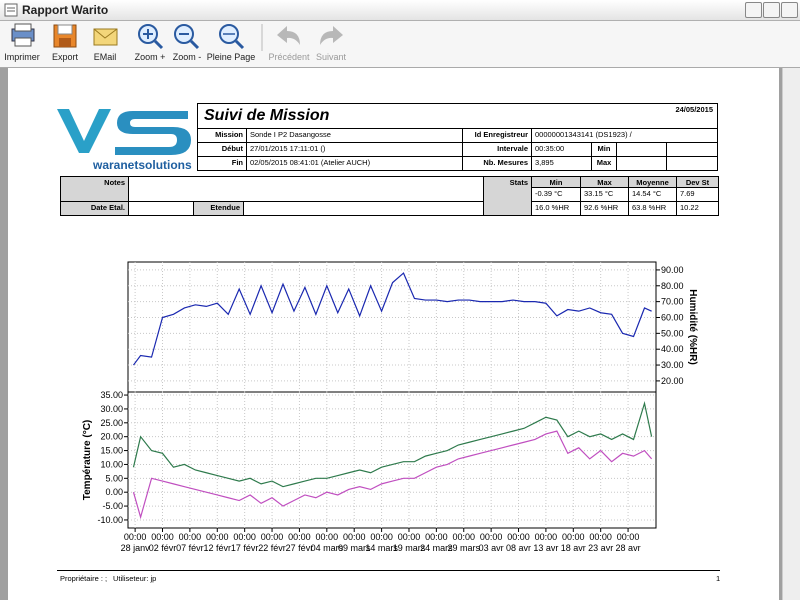  Describe the element at coordinates (672, 381) in the screenshot. I see `y2-tick-label: 20.00` at that location.